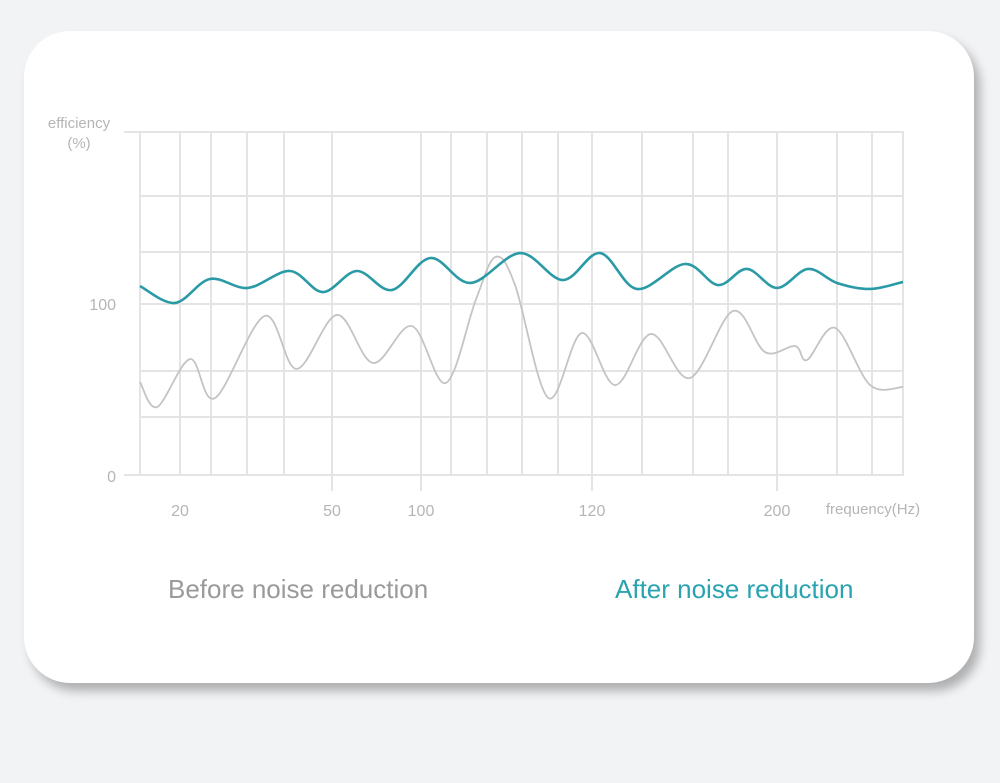  Describe the element at coordinates (102, 305) in the screenshot. I see `y-tick-100: 100` at that location.